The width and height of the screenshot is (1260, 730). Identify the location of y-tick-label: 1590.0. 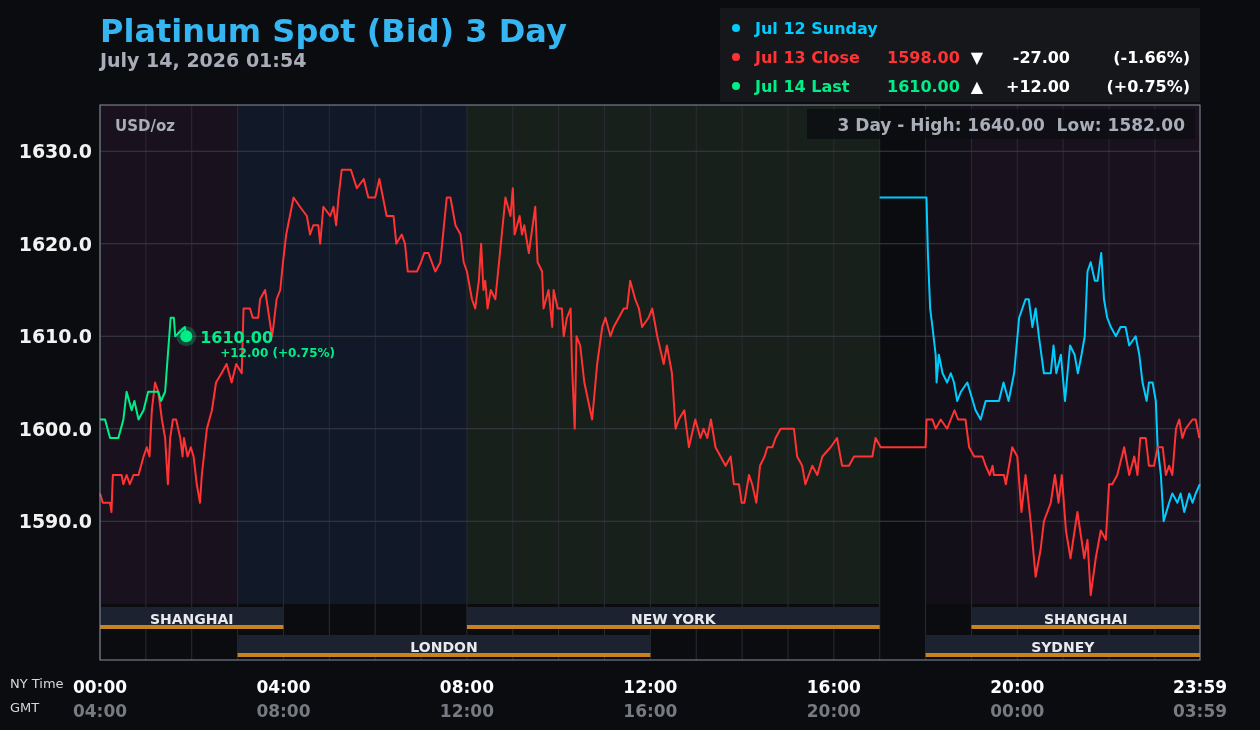
(55, 521).